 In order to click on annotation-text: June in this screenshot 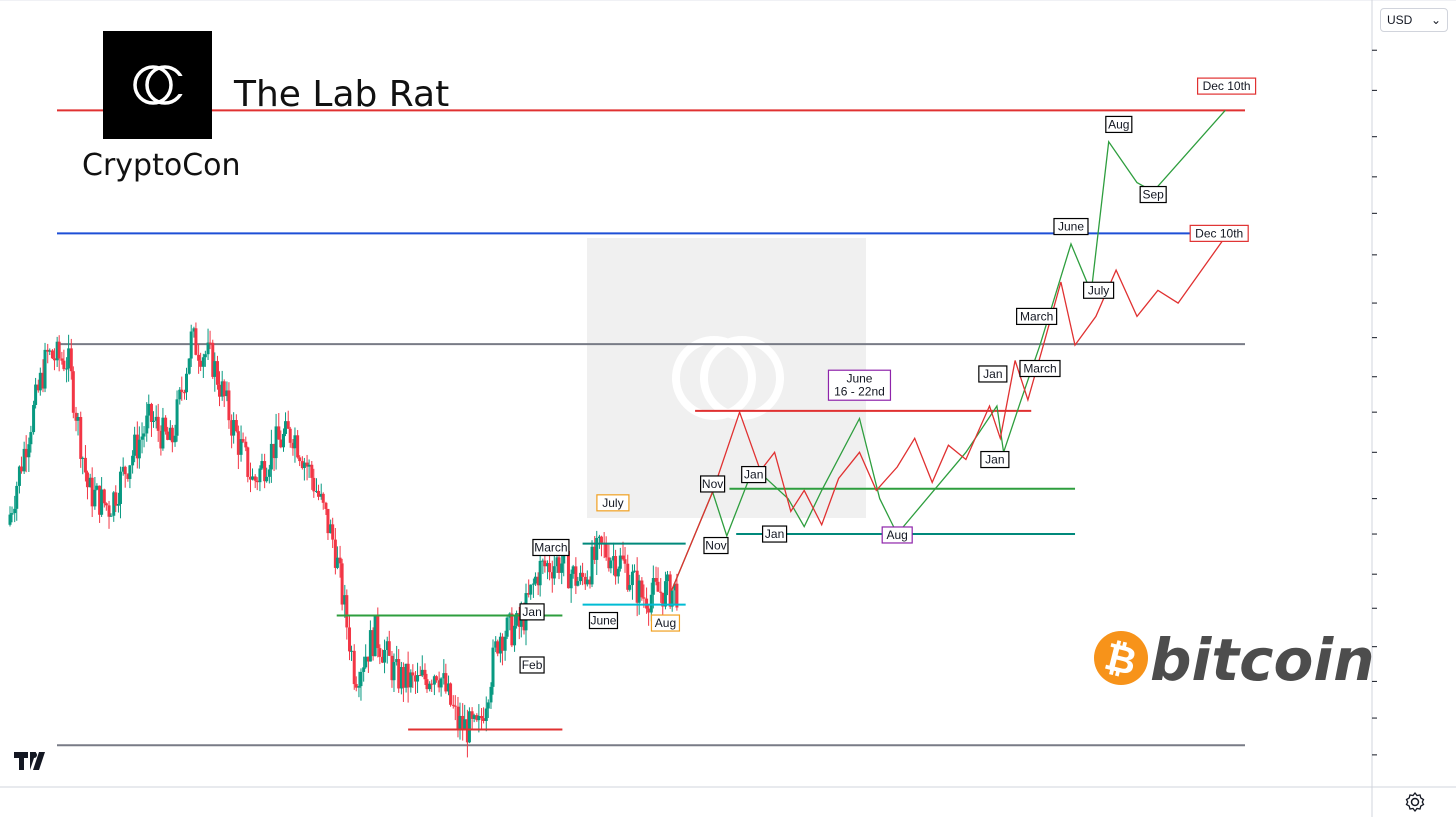, I will do `click(1071, 227)`.